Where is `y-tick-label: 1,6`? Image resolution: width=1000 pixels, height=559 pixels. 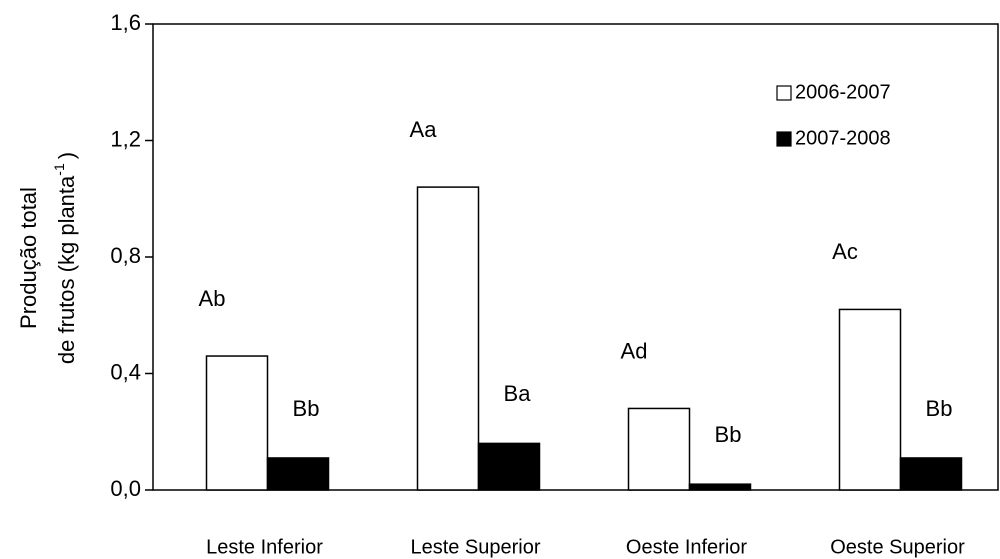 y-tick-label: 1,6 is located at coordinates (125, 22).